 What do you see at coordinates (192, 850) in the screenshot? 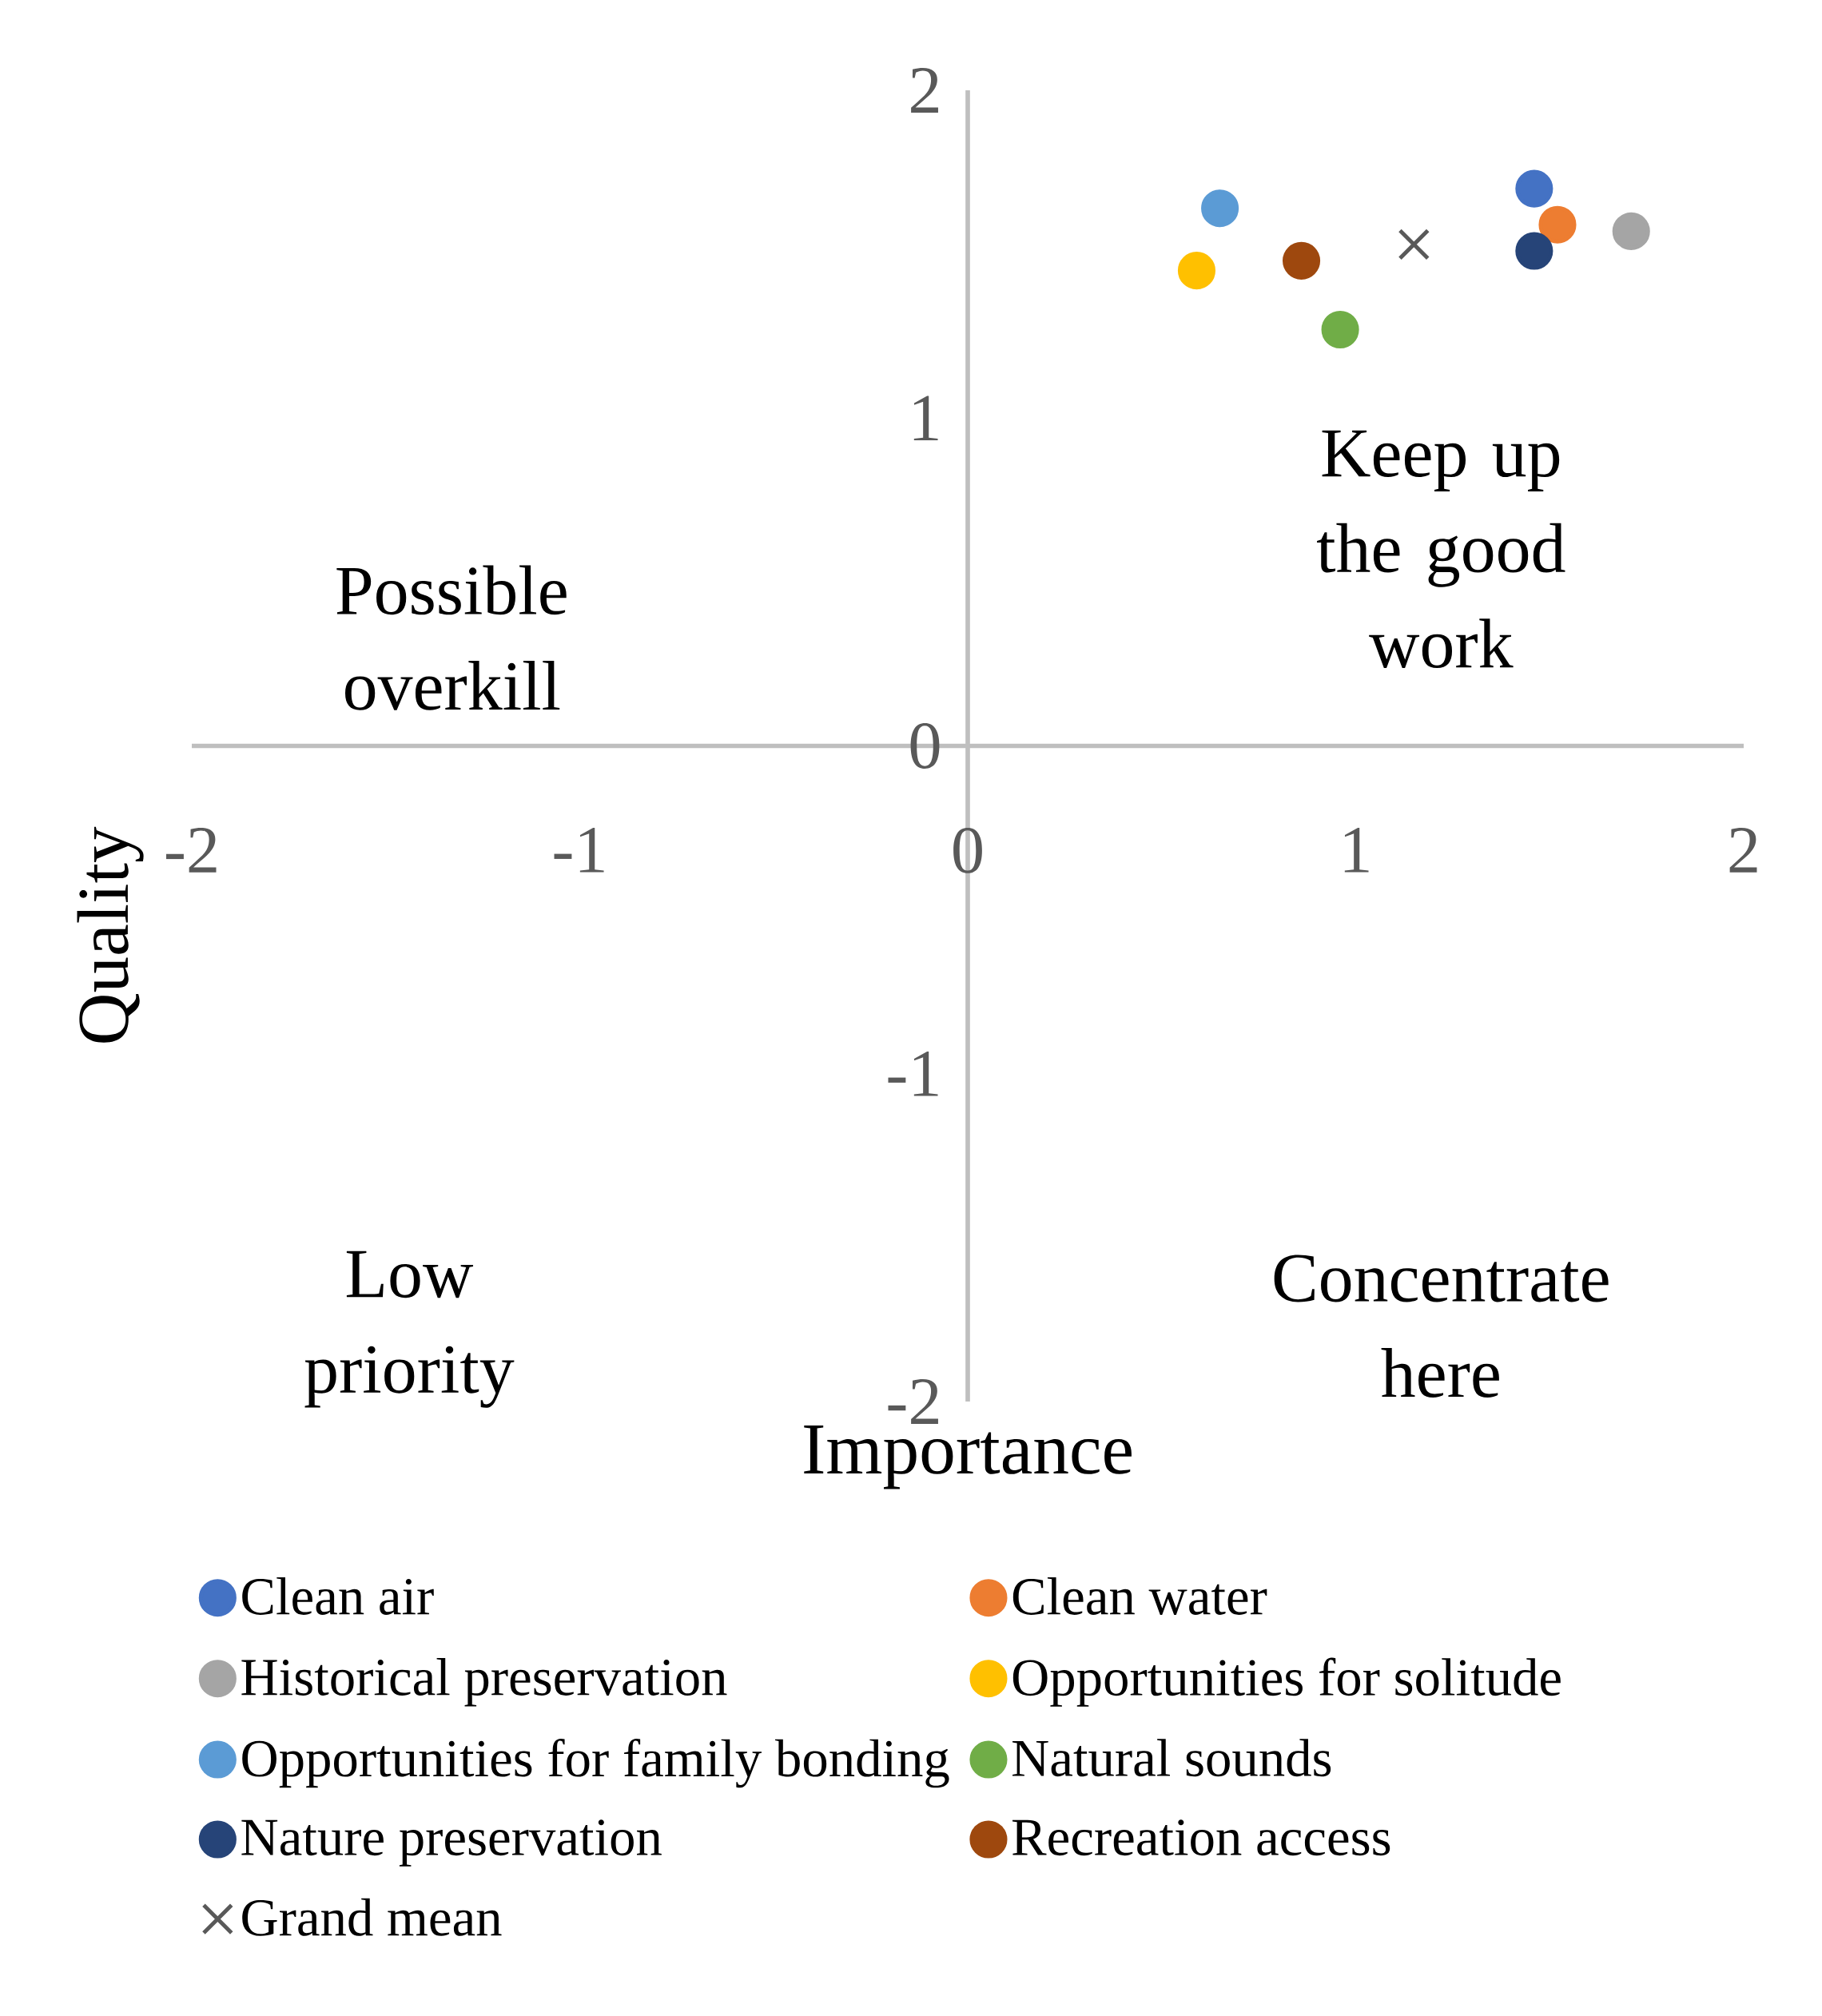
I see `x-tick-label: -2` at bounding box center [192, 850].